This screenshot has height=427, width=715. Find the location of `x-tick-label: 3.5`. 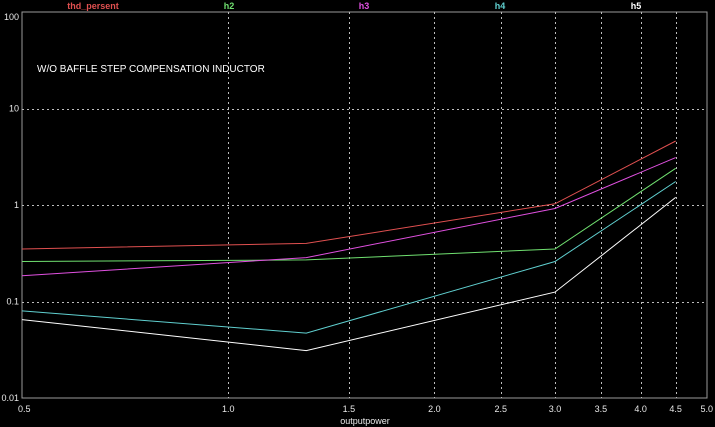

x-tick-label: 3.5 is located at coordinates (601, 409).